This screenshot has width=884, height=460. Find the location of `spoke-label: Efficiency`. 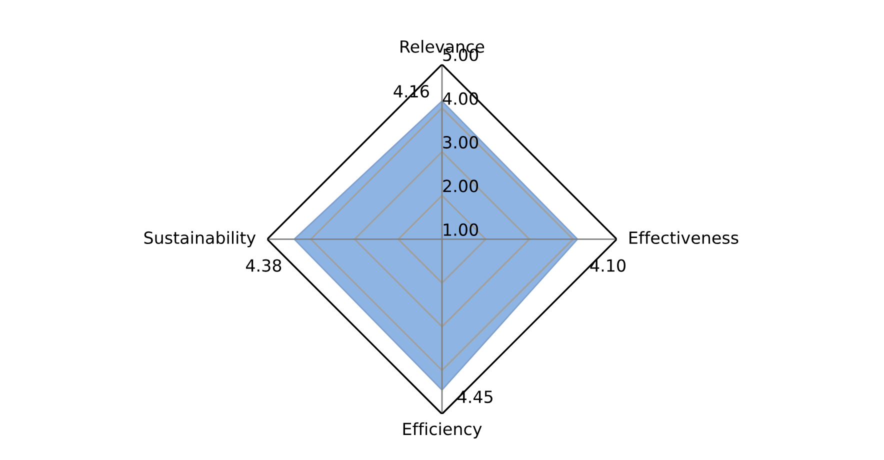

spoke-label: Efficiency is located at coordinates (442, 430).